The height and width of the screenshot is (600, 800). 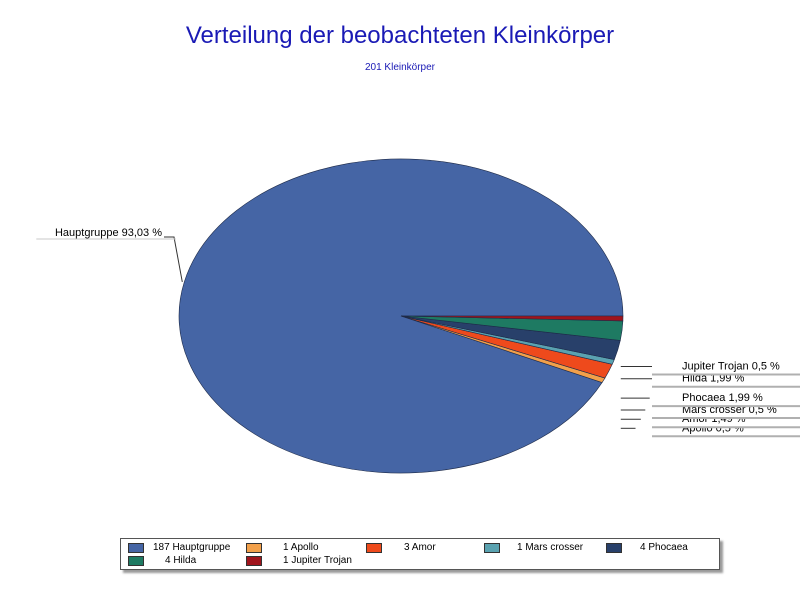 What do you see at coordinates (181, 560) in the screenshot?
I see `legend-label: 4 Hilda` at bounding box center [181, 560].